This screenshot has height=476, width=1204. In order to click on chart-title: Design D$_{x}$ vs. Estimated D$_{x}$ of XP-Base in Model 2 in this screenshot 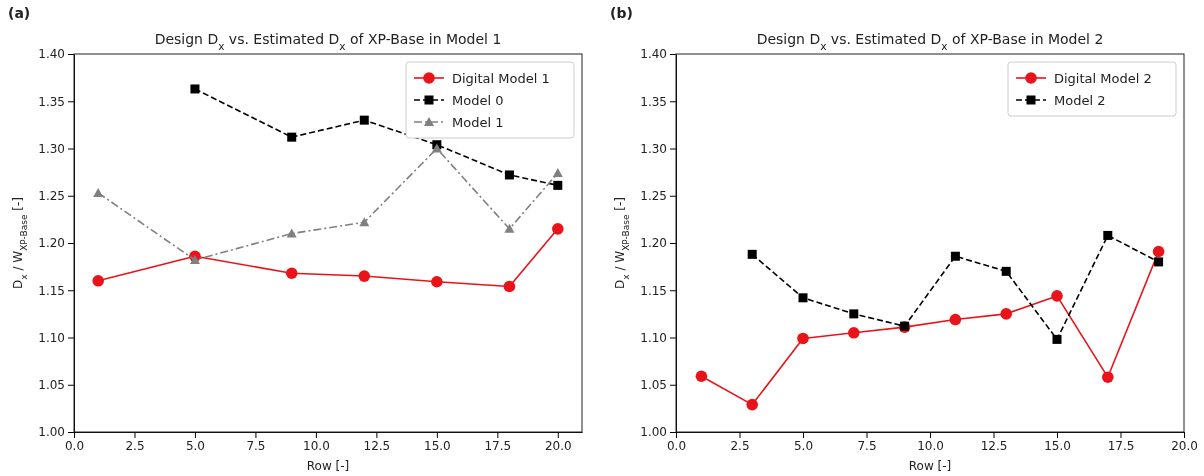, I will do `click(930, 41)`.